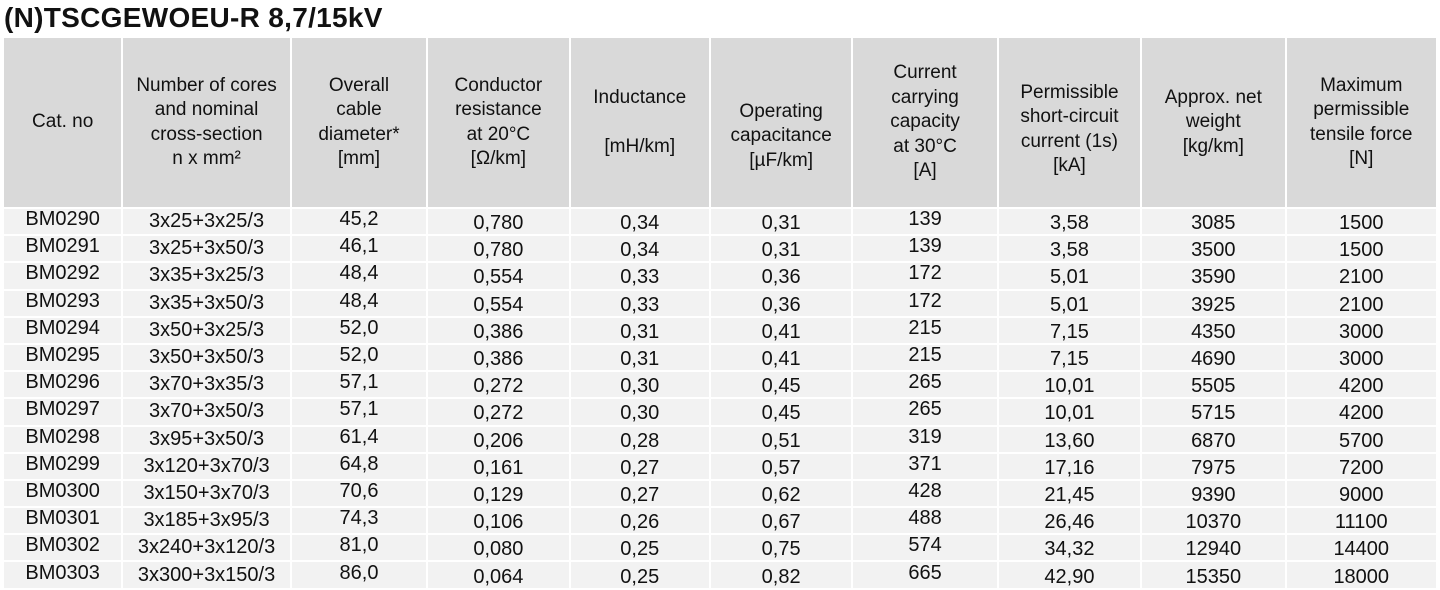 Image resolution: width=1440 pixels, height=590 pixels. What do you see at coordinates (498, 576) in the screenshot?
I see `cell-value: 0,064` at bounding box center [498, 576].